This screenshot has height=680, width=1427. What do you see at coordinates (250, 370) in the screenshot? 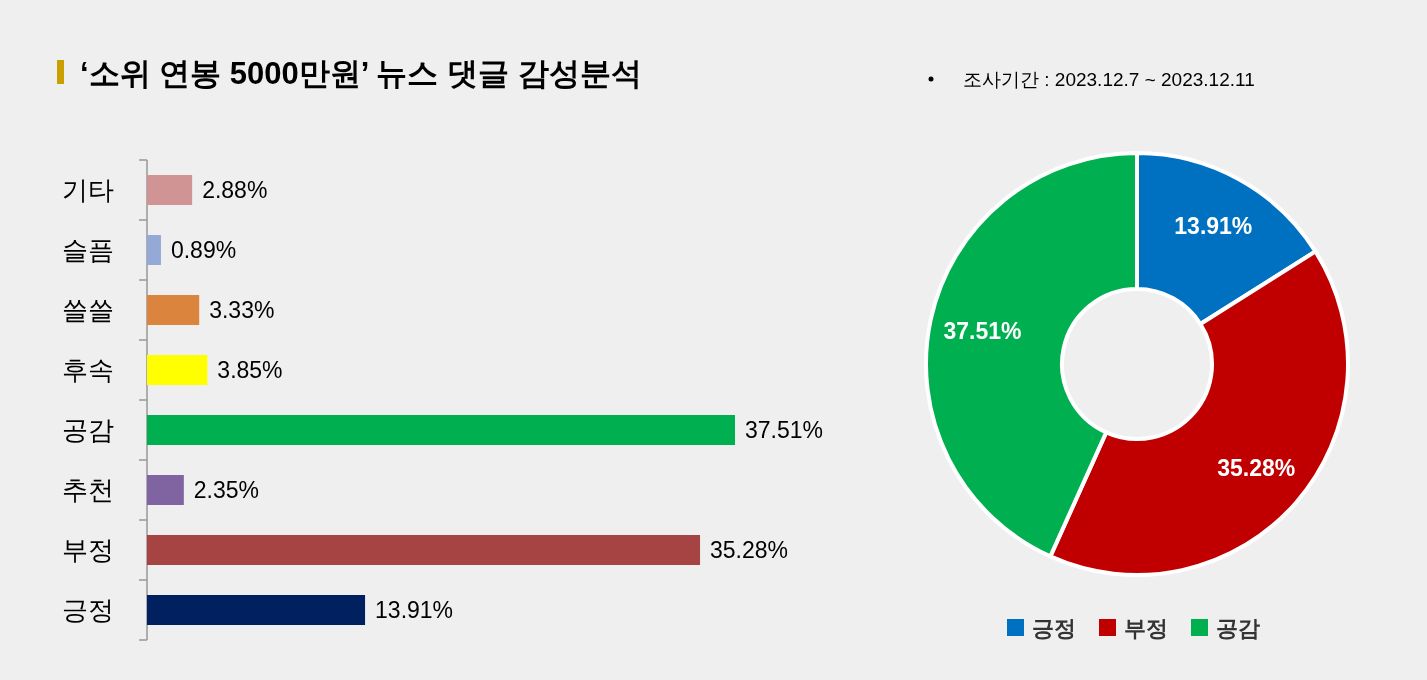
I see `data-label: 3.85%` at bounding box center [250, 370].